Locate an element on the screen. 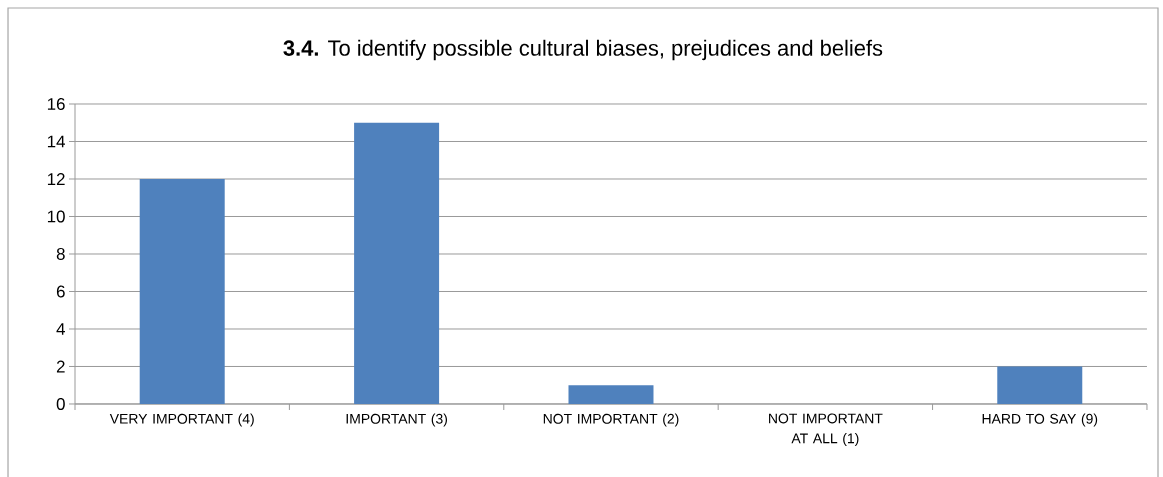 This screenshot has height=477, width=1163. y-tick-label: 4 is located at coordinates (60, 329).